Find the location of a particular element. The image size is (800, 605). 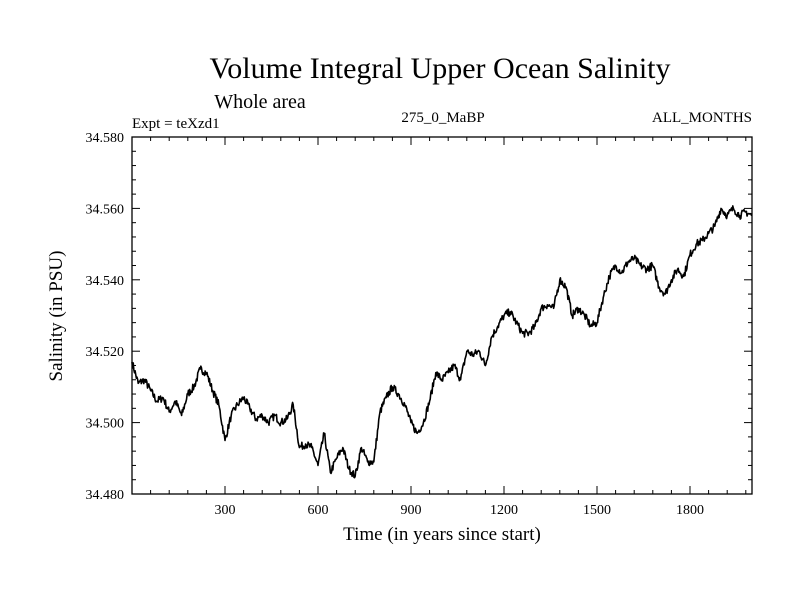

y-axis-label: Salinity (in PSU) is located at coordinates (56, 316).